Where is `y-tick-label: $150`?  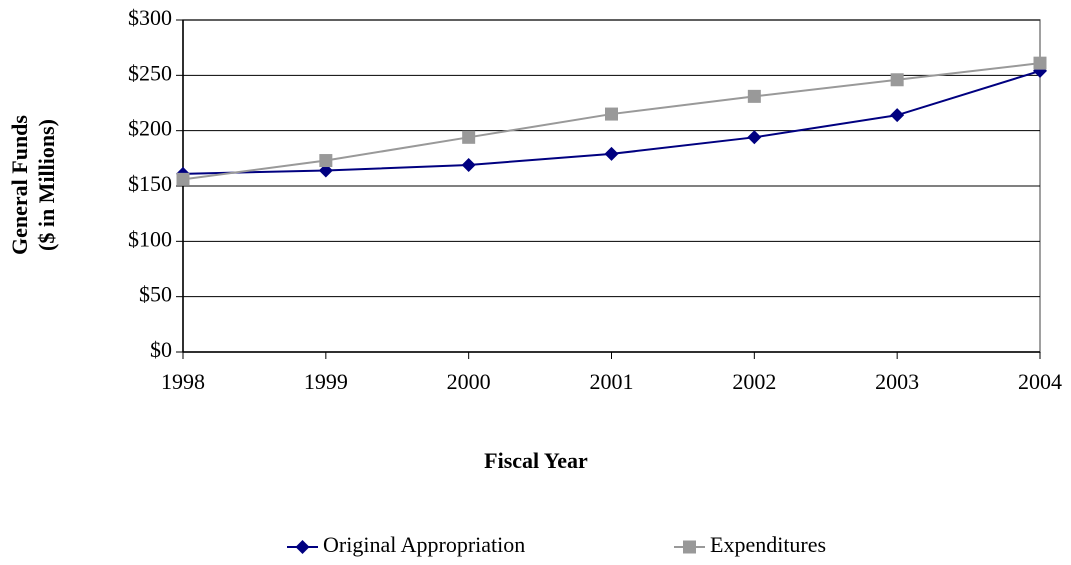
y-tick-label: $150 is located at coordinates (150, 183).